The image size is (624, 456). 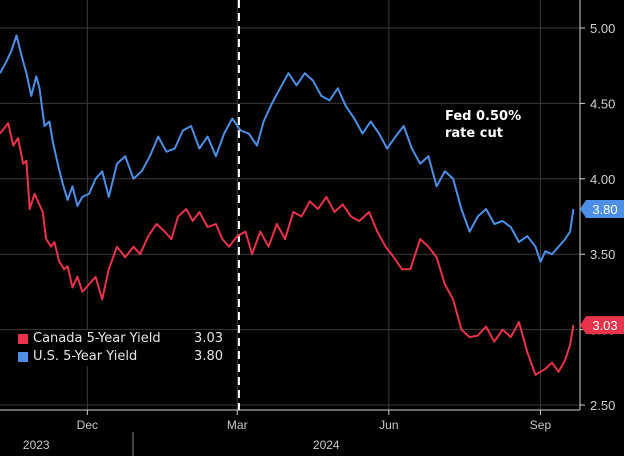 What do you see at coordinates (287, 433) in the screenshot?
I see `x-axis: Dec Mar Jun Sep 2023 2024` at bounding box center [287, 433].